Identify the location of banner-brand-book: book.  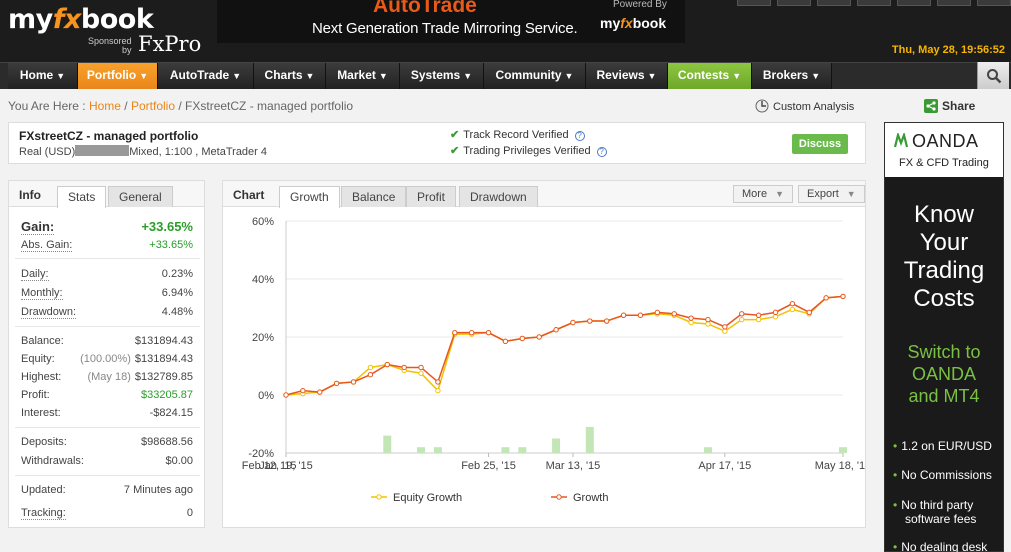
(649, 23).